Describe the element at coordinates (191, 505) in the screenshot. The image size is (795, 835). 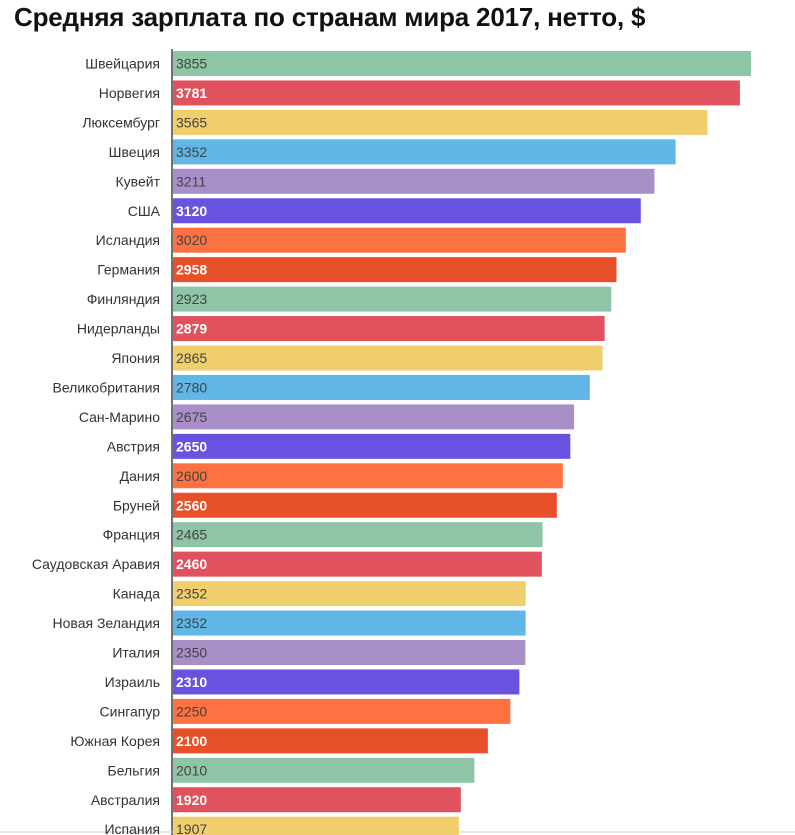
I see `value-label: 2560` at that location.